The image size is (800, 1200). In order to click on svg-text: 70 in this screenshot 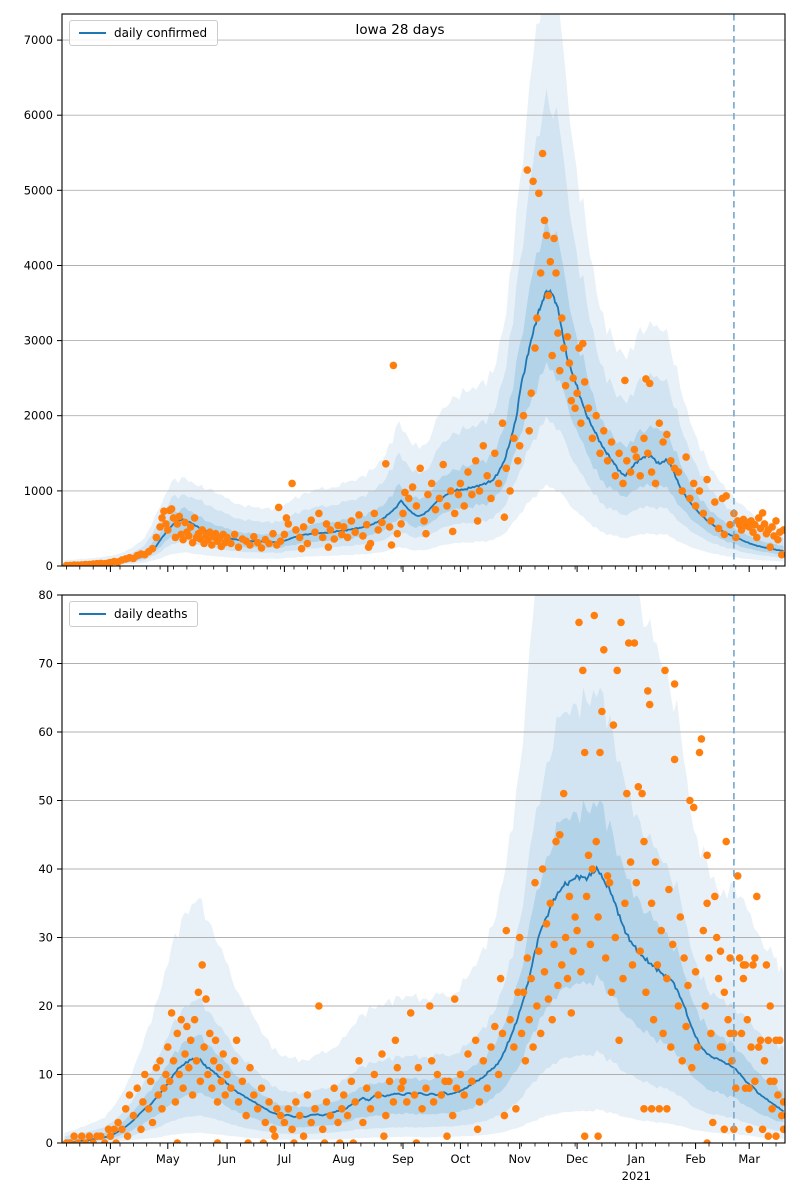, I will do `click(45, 664)`.